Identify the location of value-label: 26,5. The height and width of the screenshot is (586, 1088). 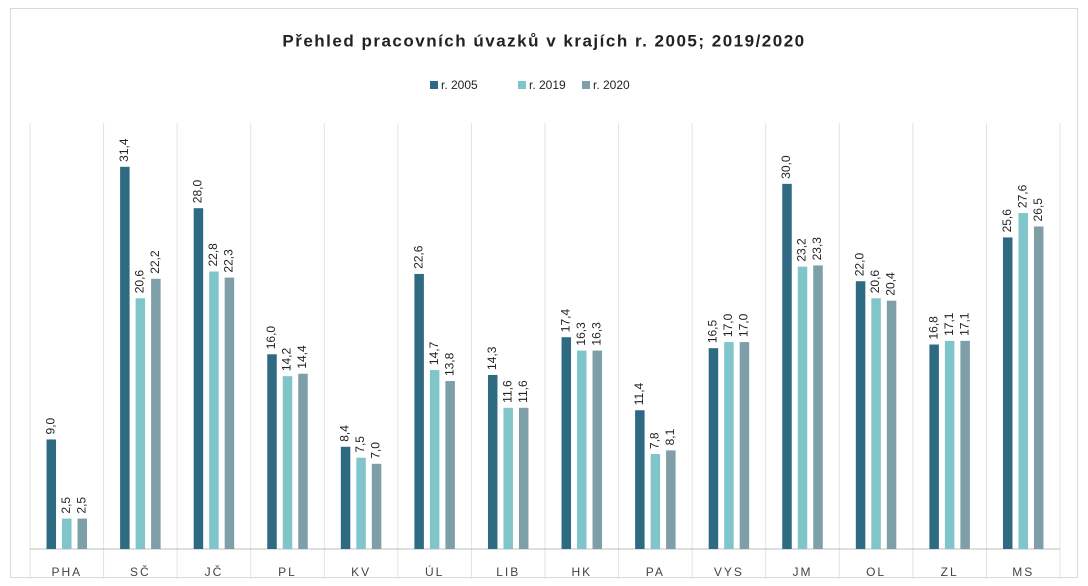
(1038, 210).